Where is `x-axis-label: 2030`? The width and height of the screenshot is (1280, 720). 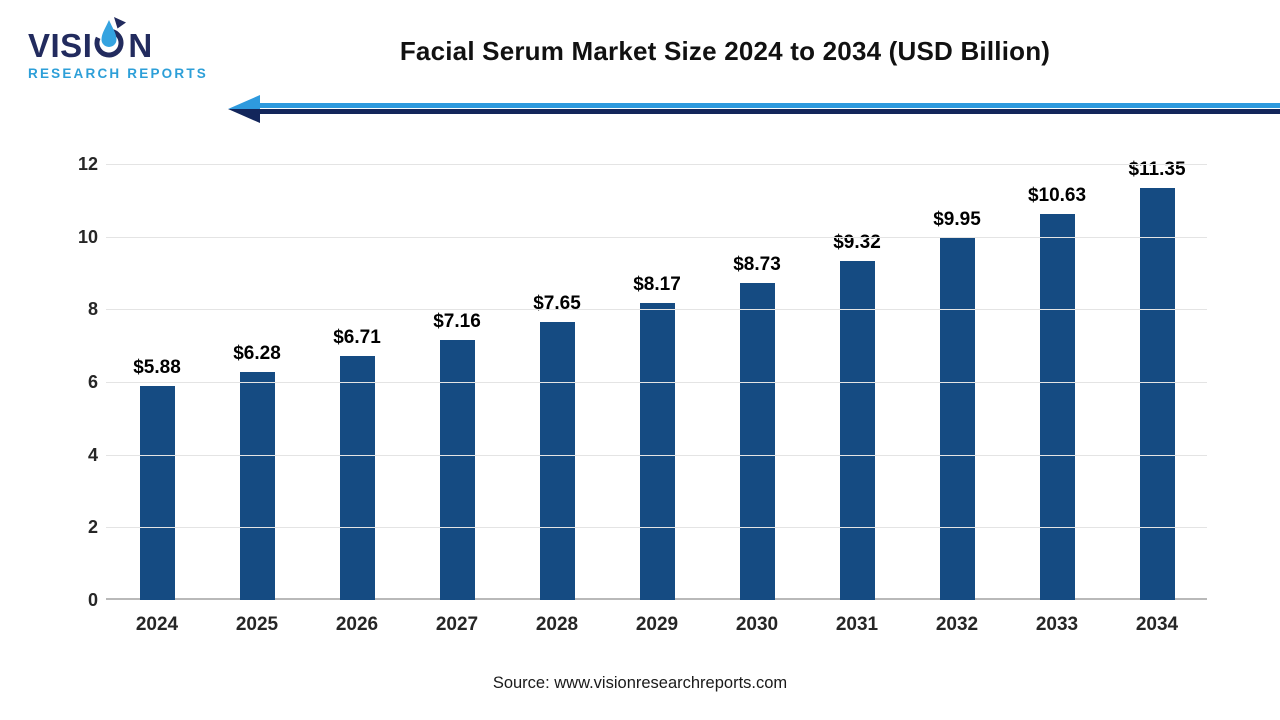
x-axis-label: 2030 is located at coordinates (757, 624).